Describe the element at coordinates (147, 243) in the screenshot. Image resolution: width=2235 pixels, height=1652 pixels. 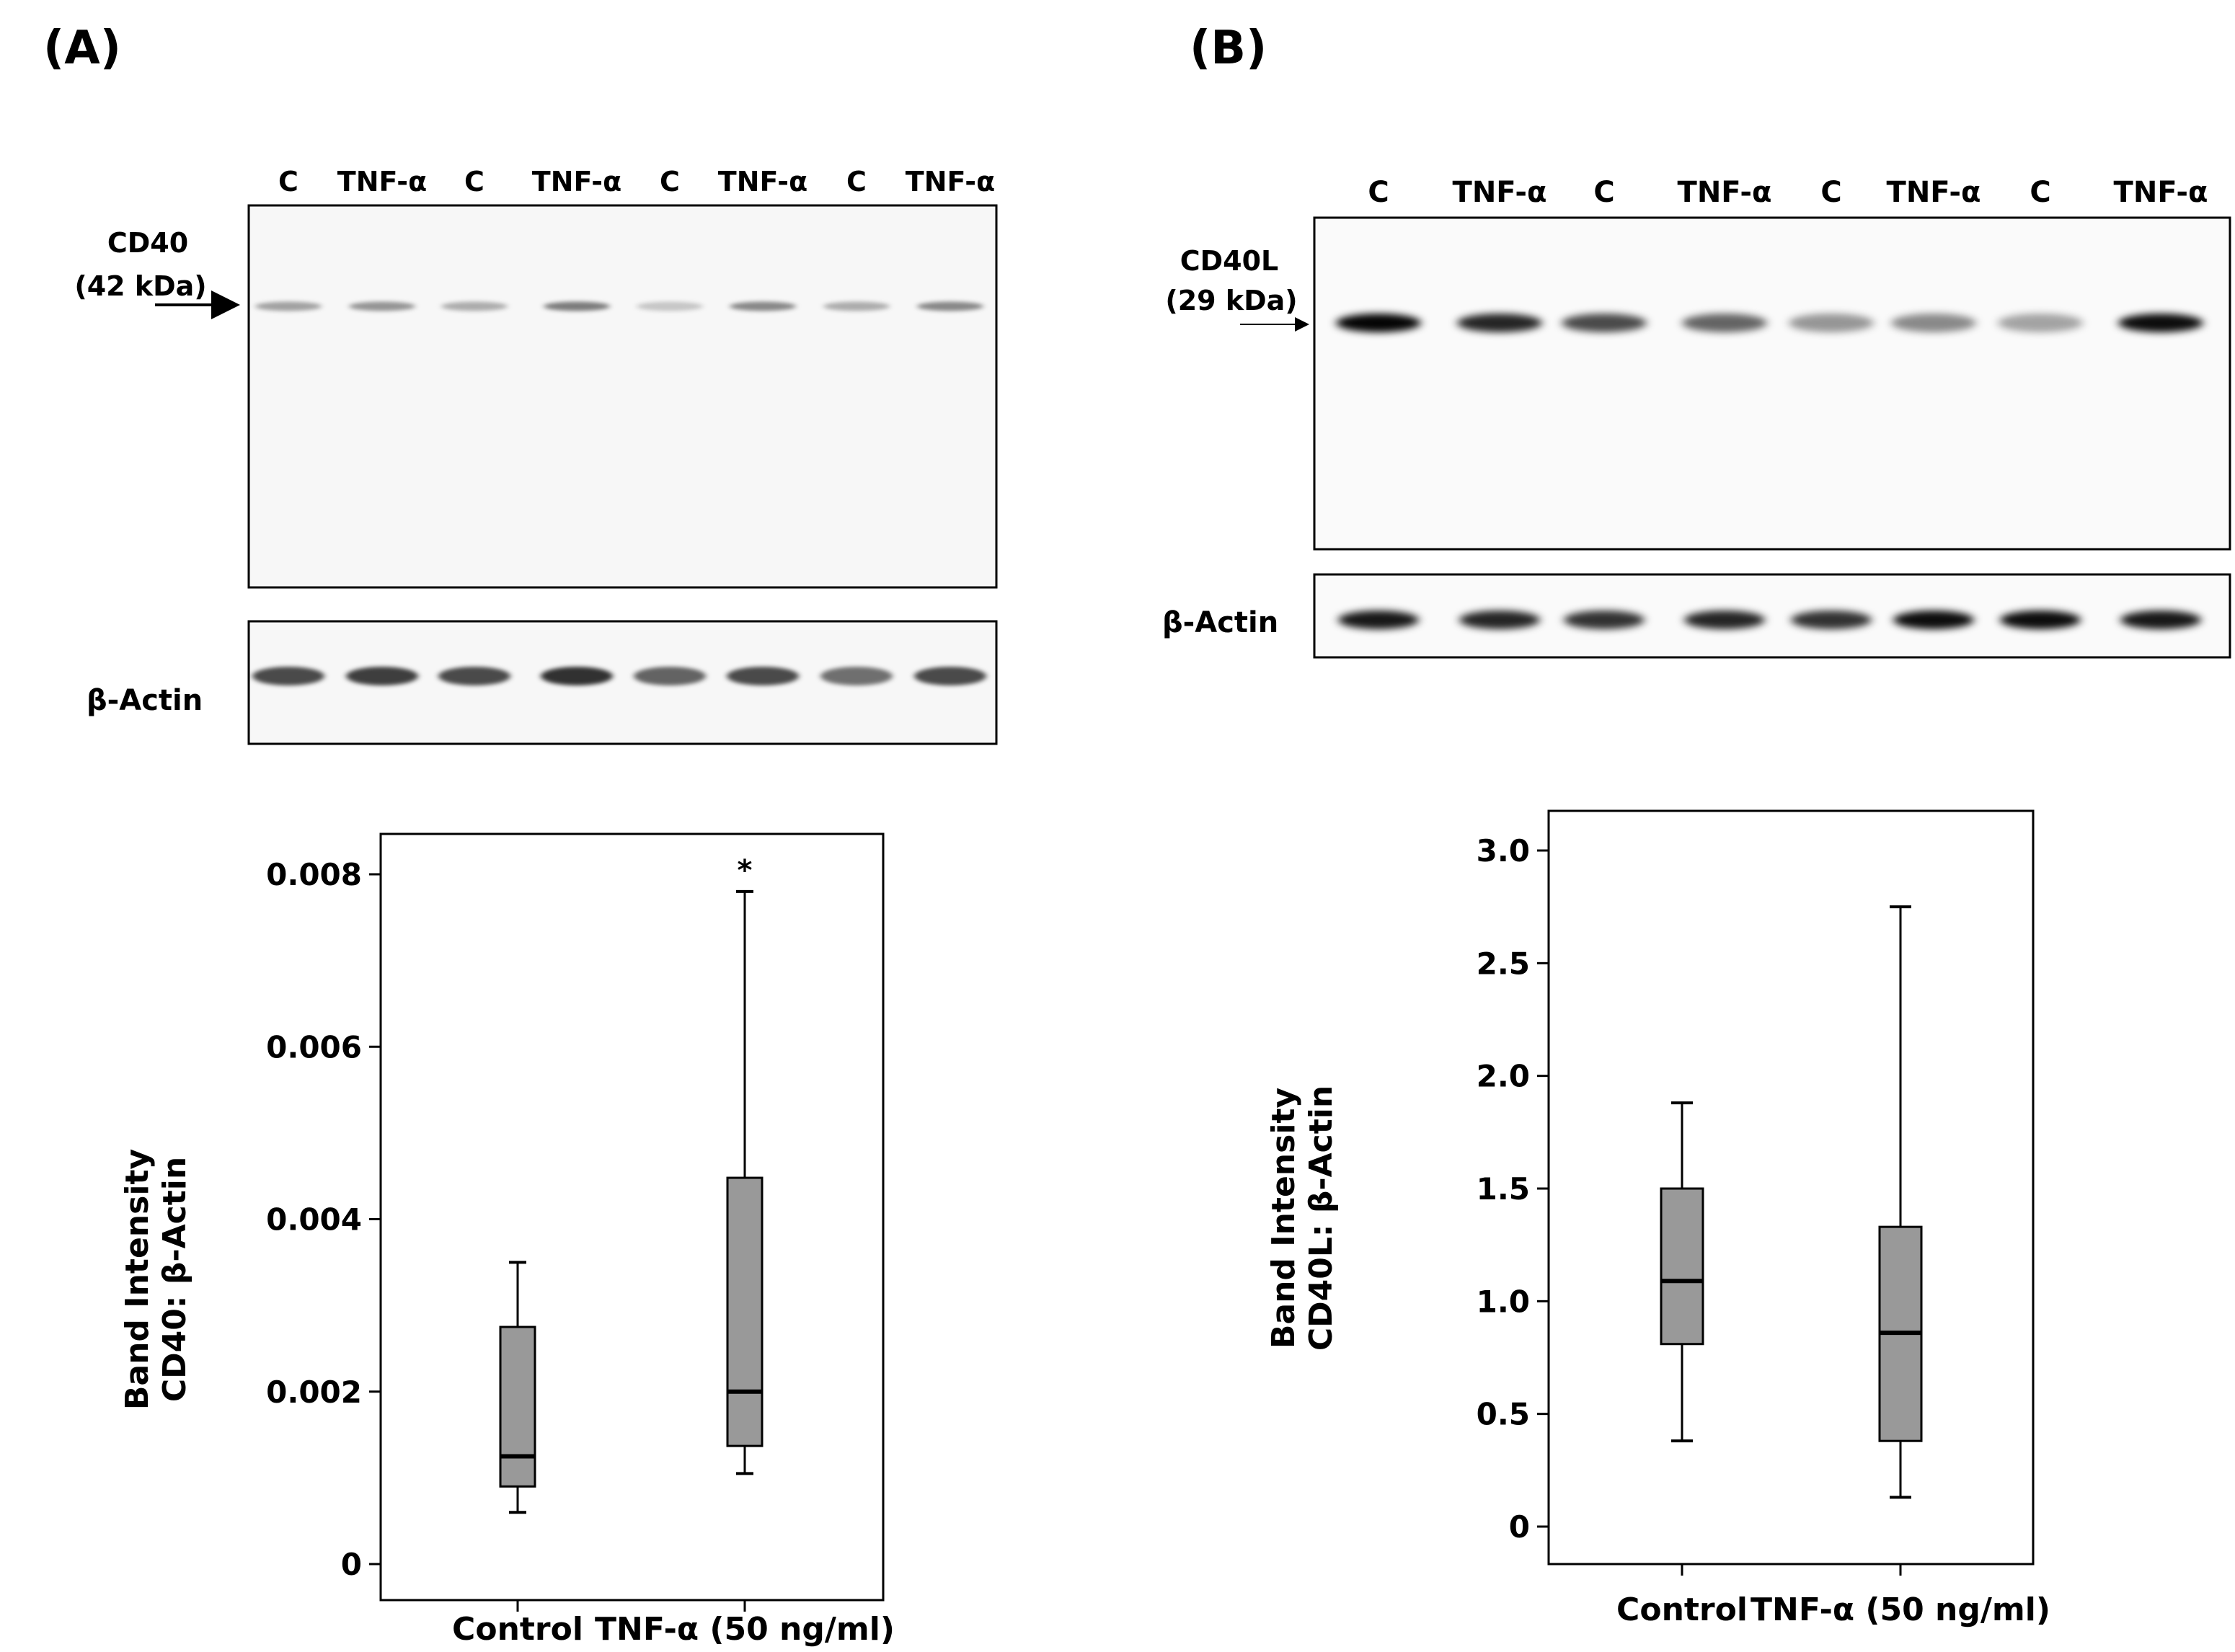
I see `panel-a-protein-label: CD40` at that location.